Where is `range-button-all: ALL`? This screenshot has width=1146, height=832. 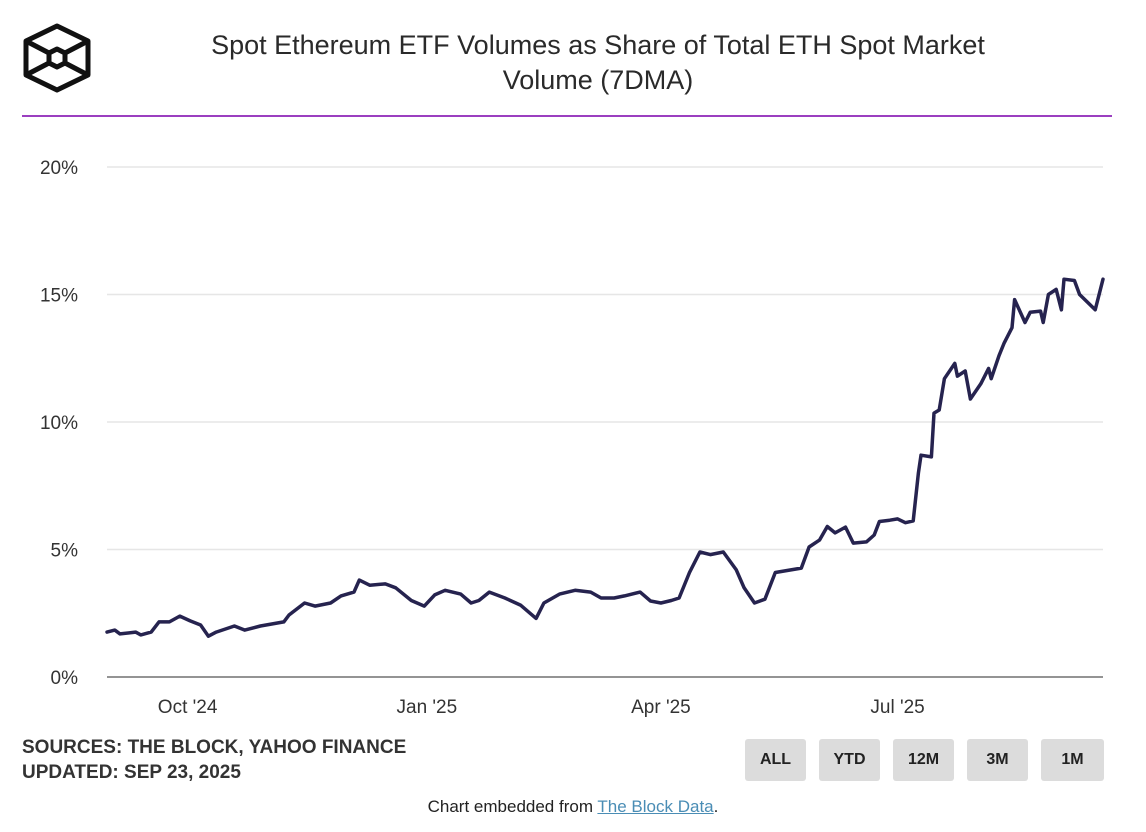
range-button-all: ALL is located at coordinates (775, 760).